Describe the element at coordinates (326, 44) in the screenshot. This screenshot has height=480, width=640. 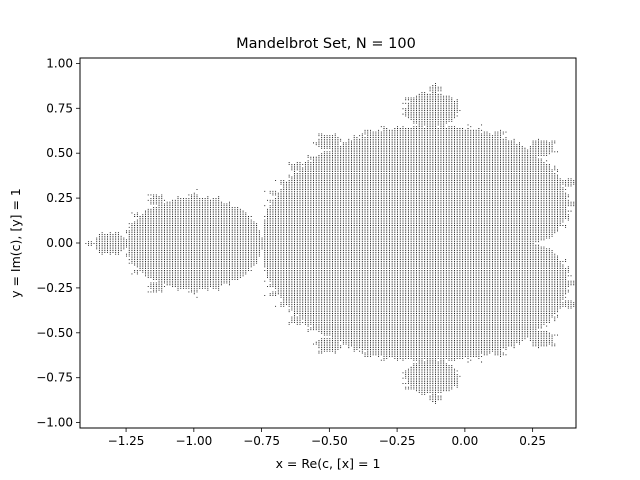
I see `chart-title: Mandelbrot Set, N = 100` at that location.